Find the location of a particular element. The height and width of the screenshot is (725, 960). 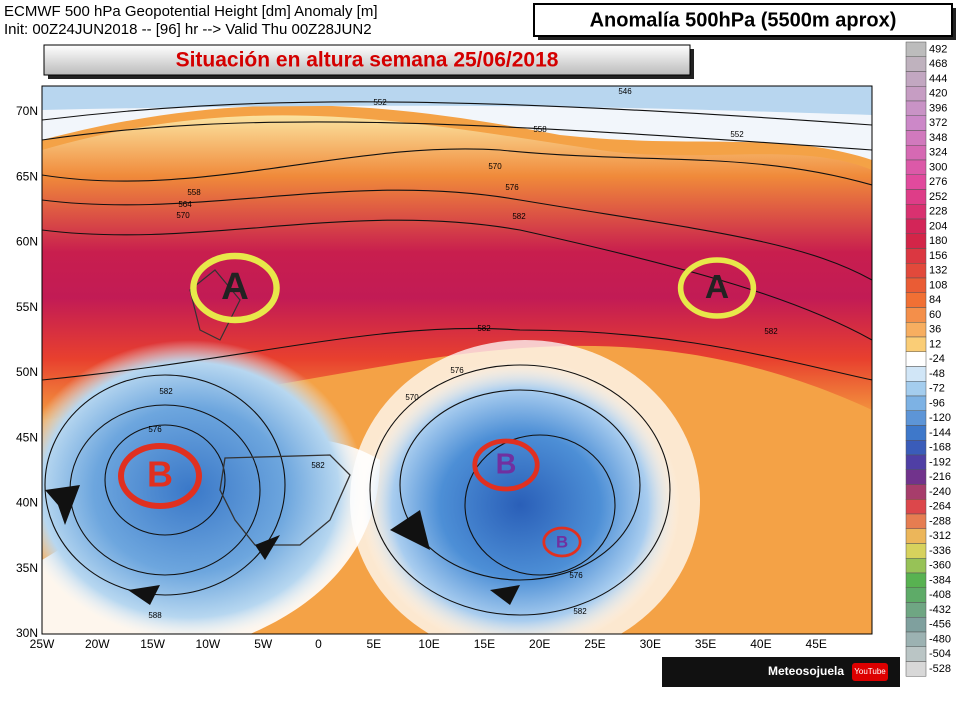

colorbar-label: -264 is located at coordinates (940, 507).